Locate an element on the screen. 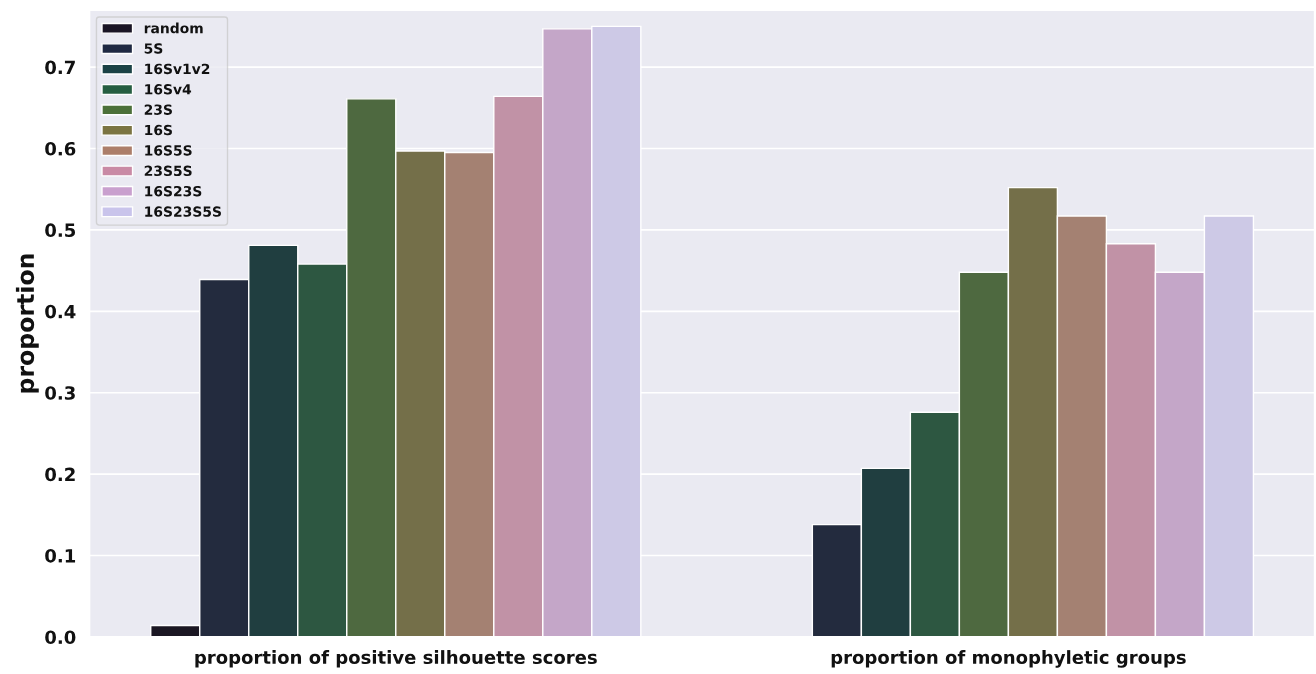 The width and height of the screenshot is (1316, 674). legend-label: 16Sv4 is located at coordinates (168, 89).